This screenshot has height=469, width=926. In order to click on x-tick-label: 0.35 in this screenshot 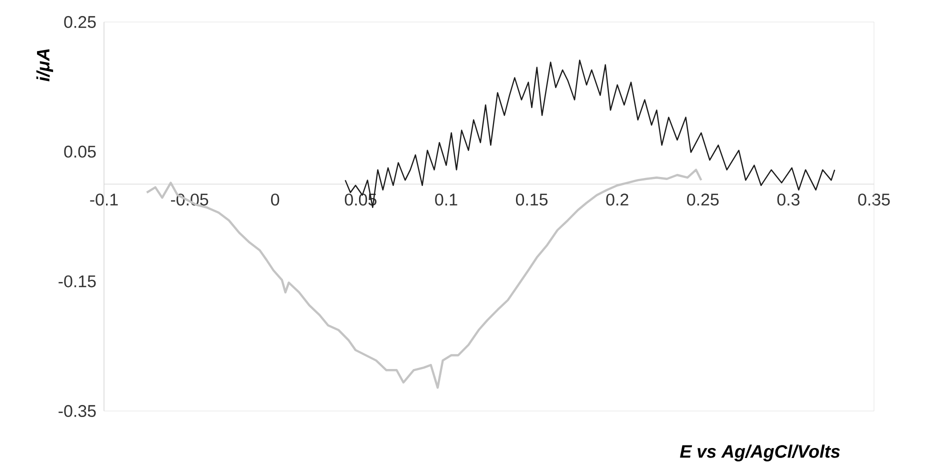, I will do `click(874, 200)`.